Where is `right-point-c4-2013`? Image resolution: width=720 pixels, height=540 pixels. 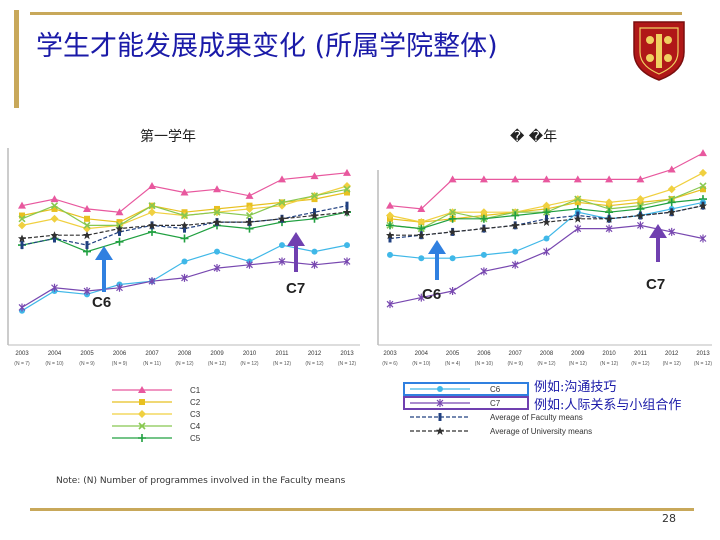 right-point-c4-2013 is located at coordinates (703, 186).